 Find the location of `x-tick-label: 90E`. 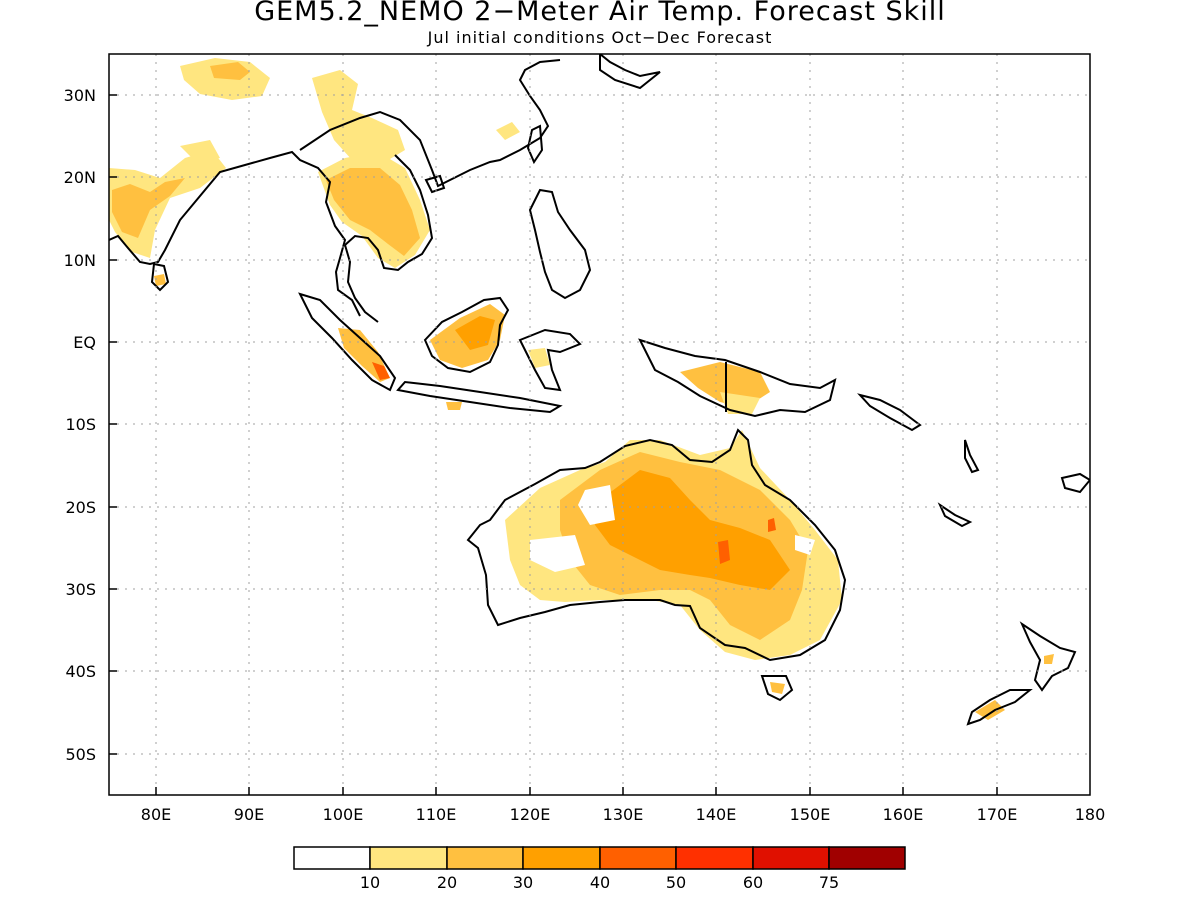

x-tick-label: 90E is located at coordinates (249, 814).